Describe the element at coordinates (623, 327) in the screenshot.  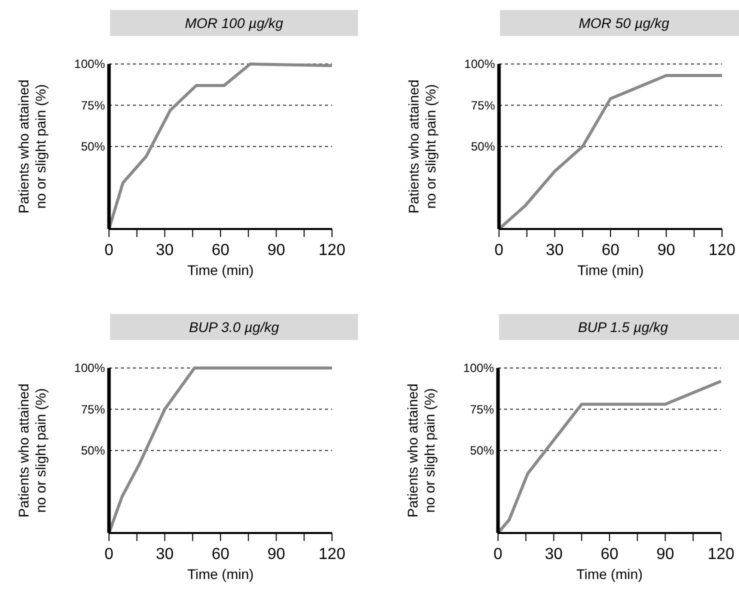
I see `chart-title: BUP 1.5 µg/kg` at that location.